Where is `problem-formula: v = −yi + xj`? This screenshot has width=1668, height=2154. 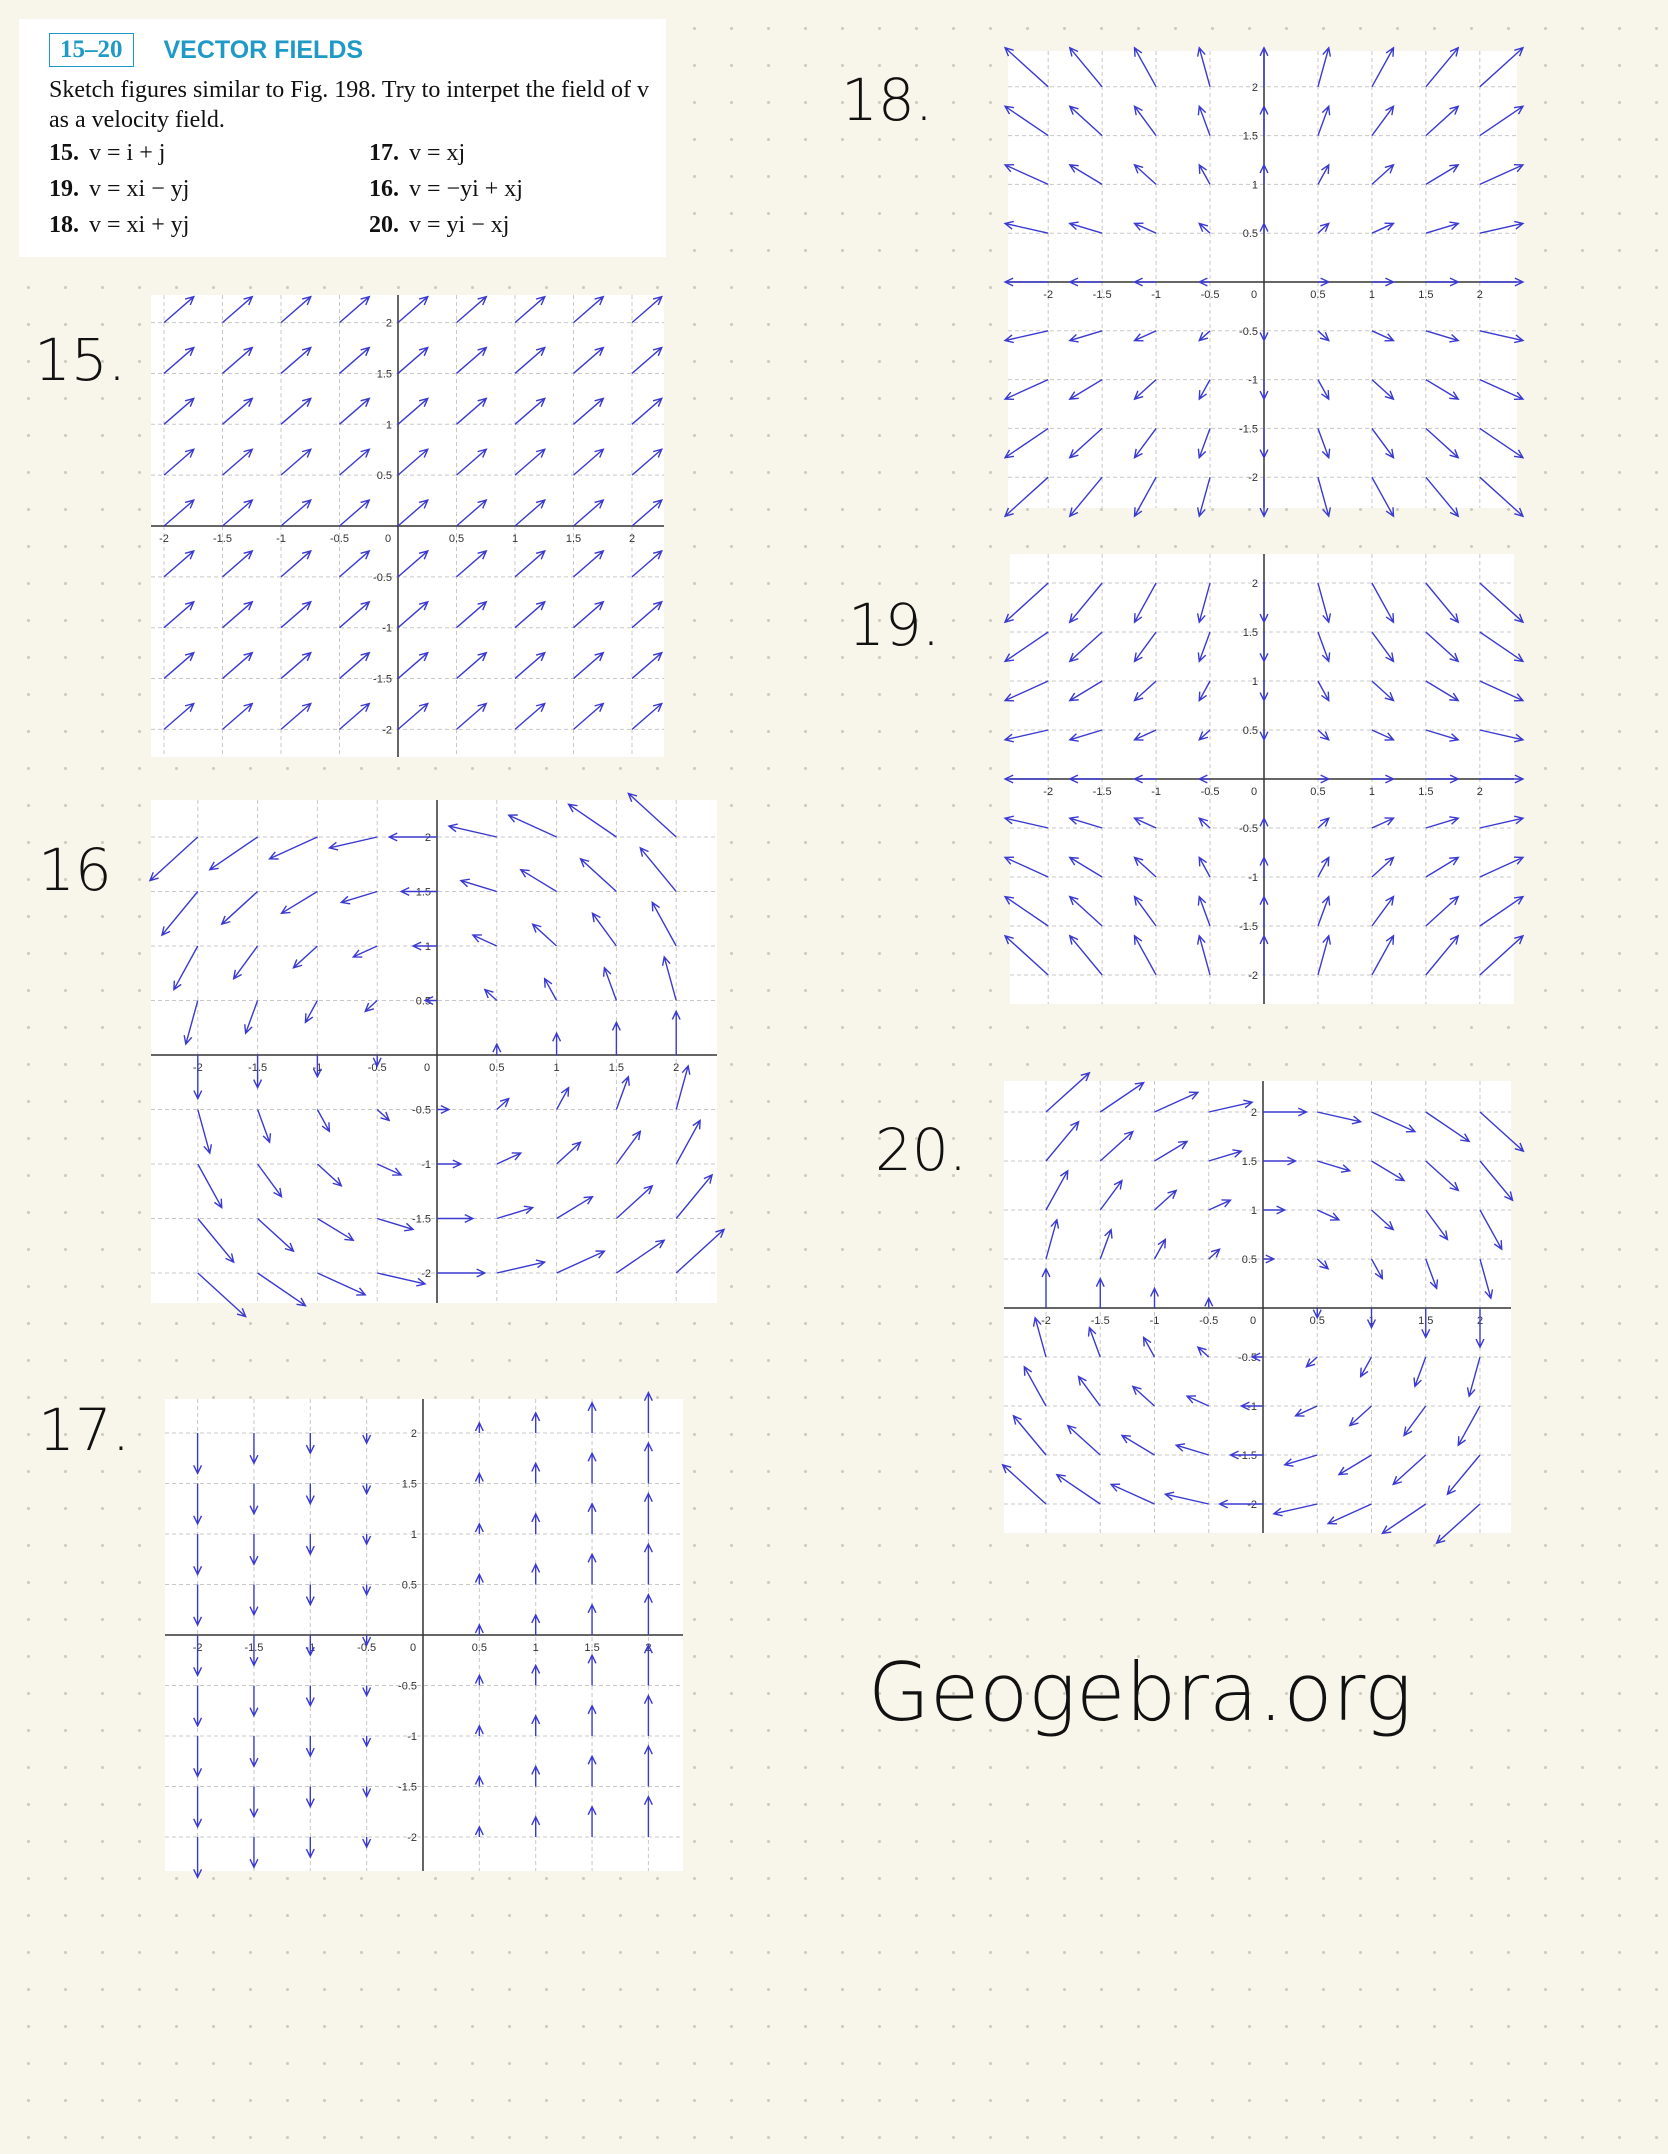 problem-formula: v = −yi + xj is located at coordinates (466, 189).